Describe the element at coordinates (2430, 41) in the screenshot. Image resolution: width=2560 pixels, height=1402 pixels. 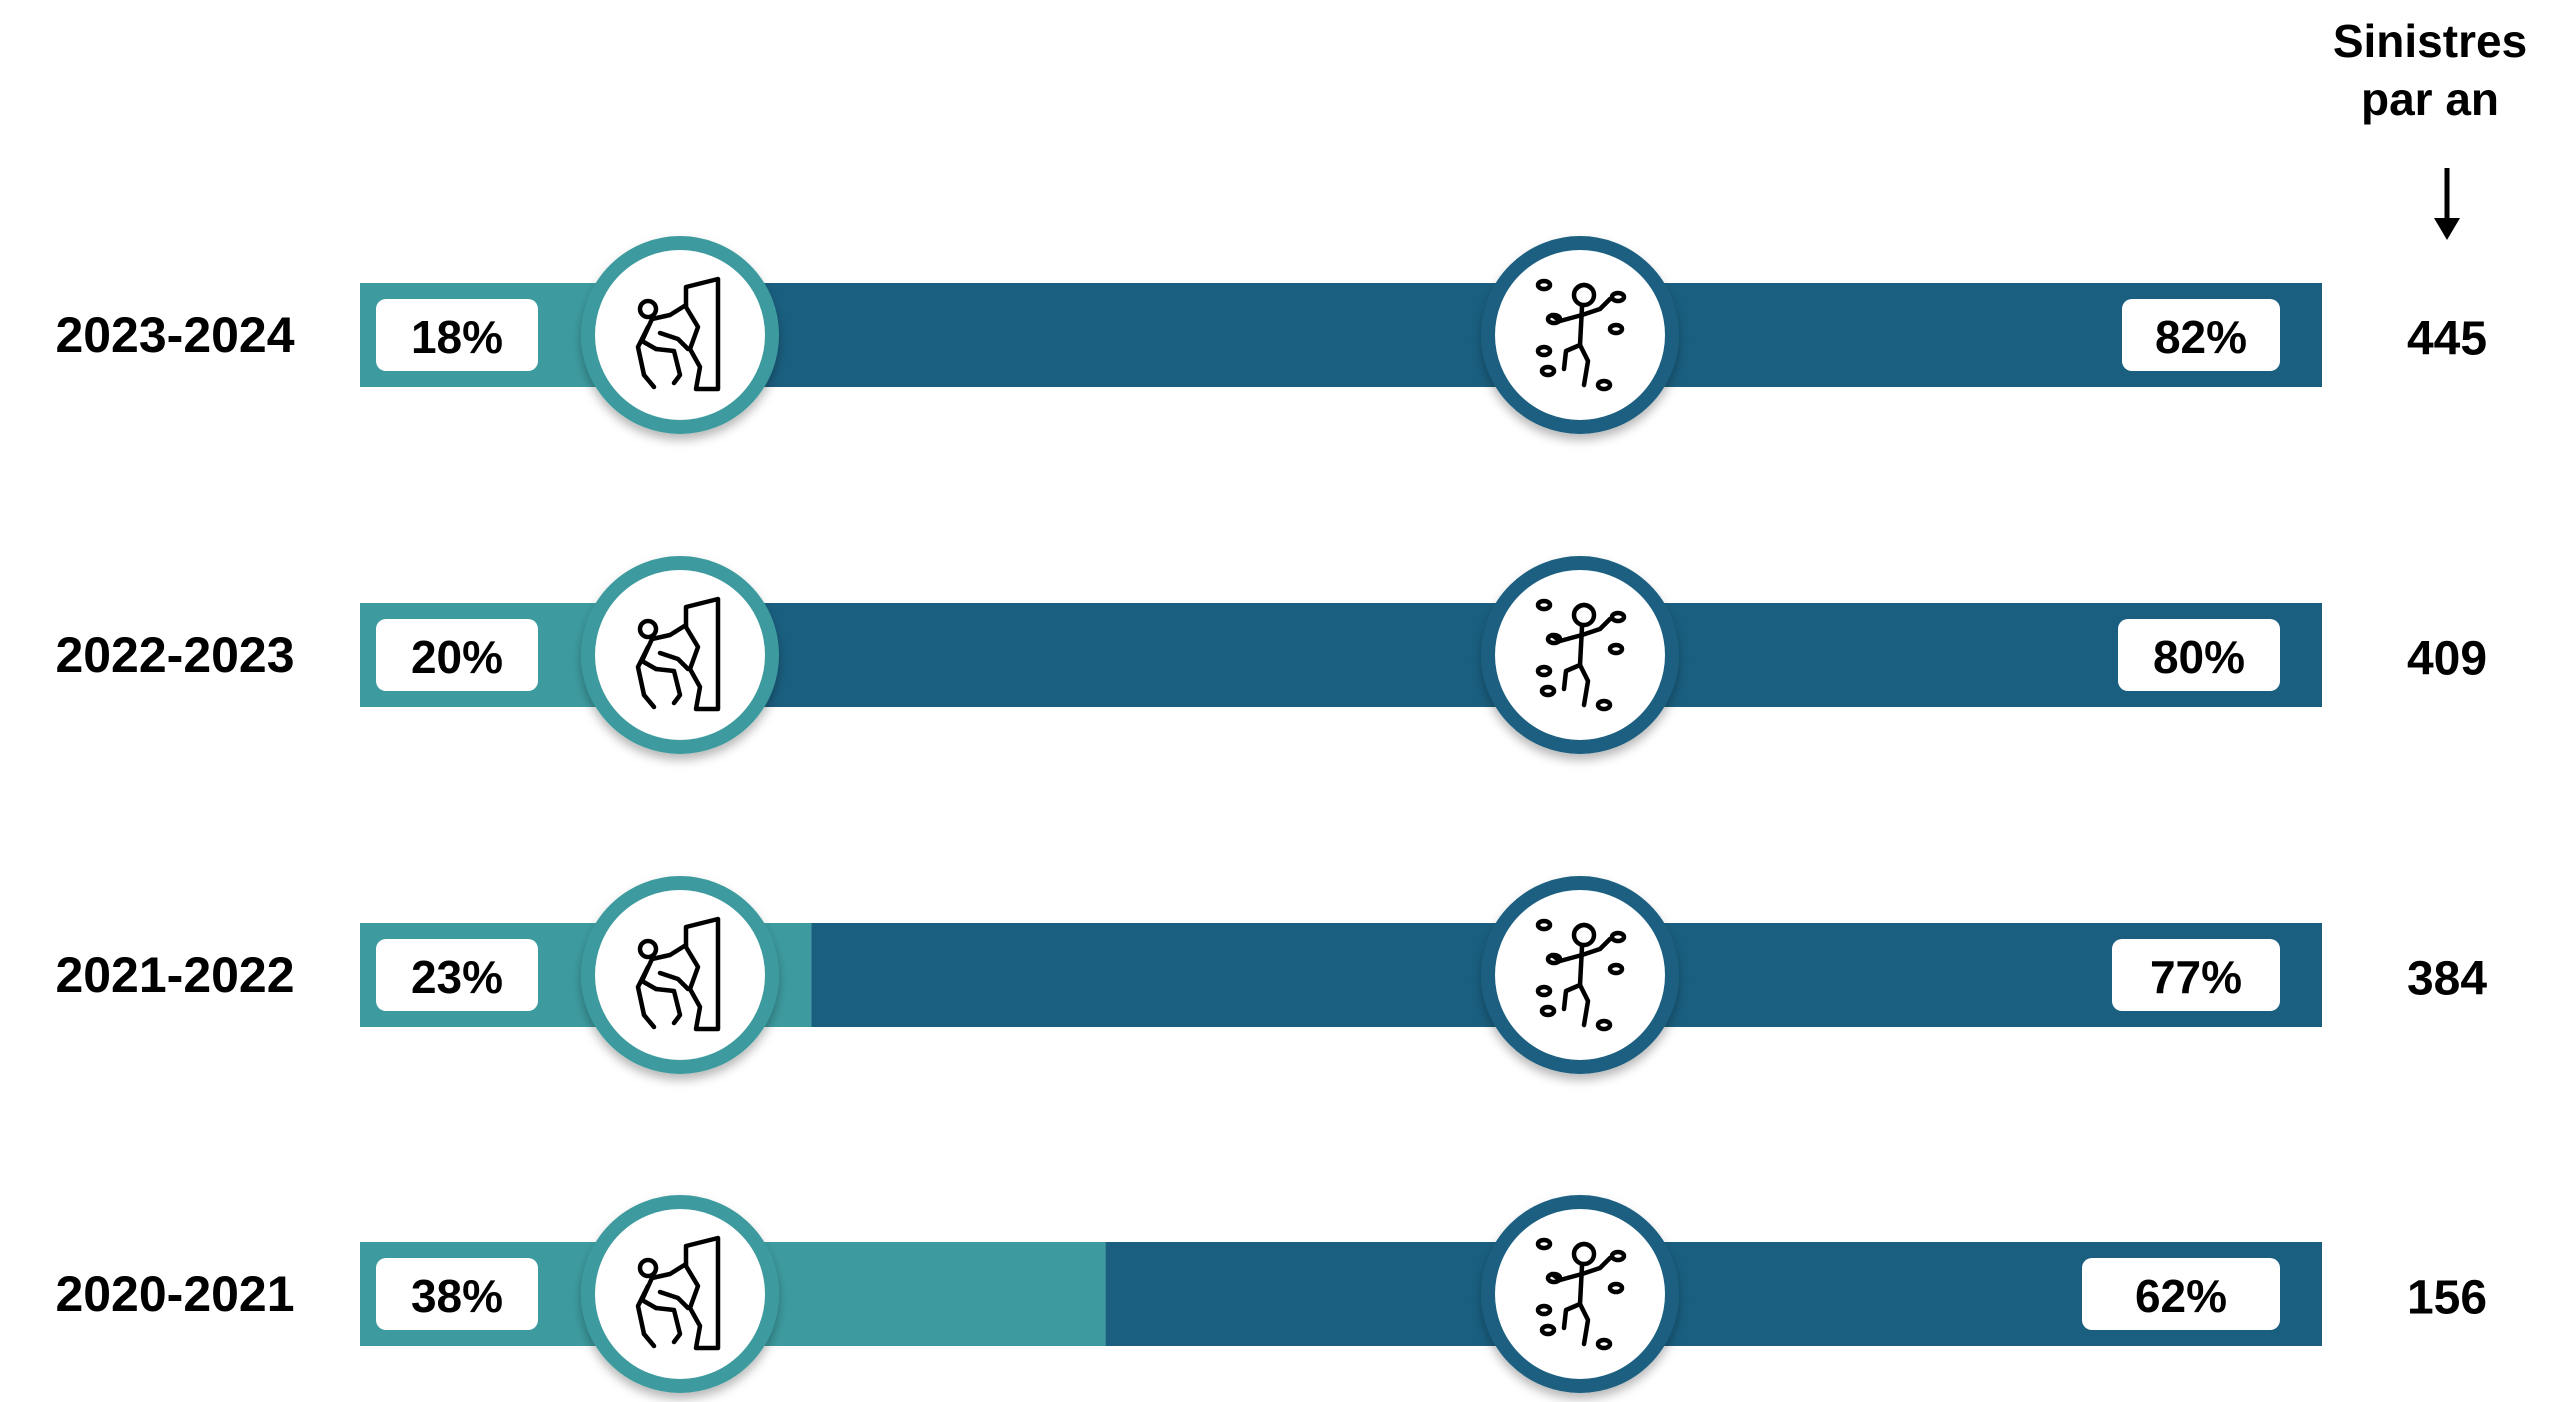
I see `totals-header-line-1: Sinistres` at that location.